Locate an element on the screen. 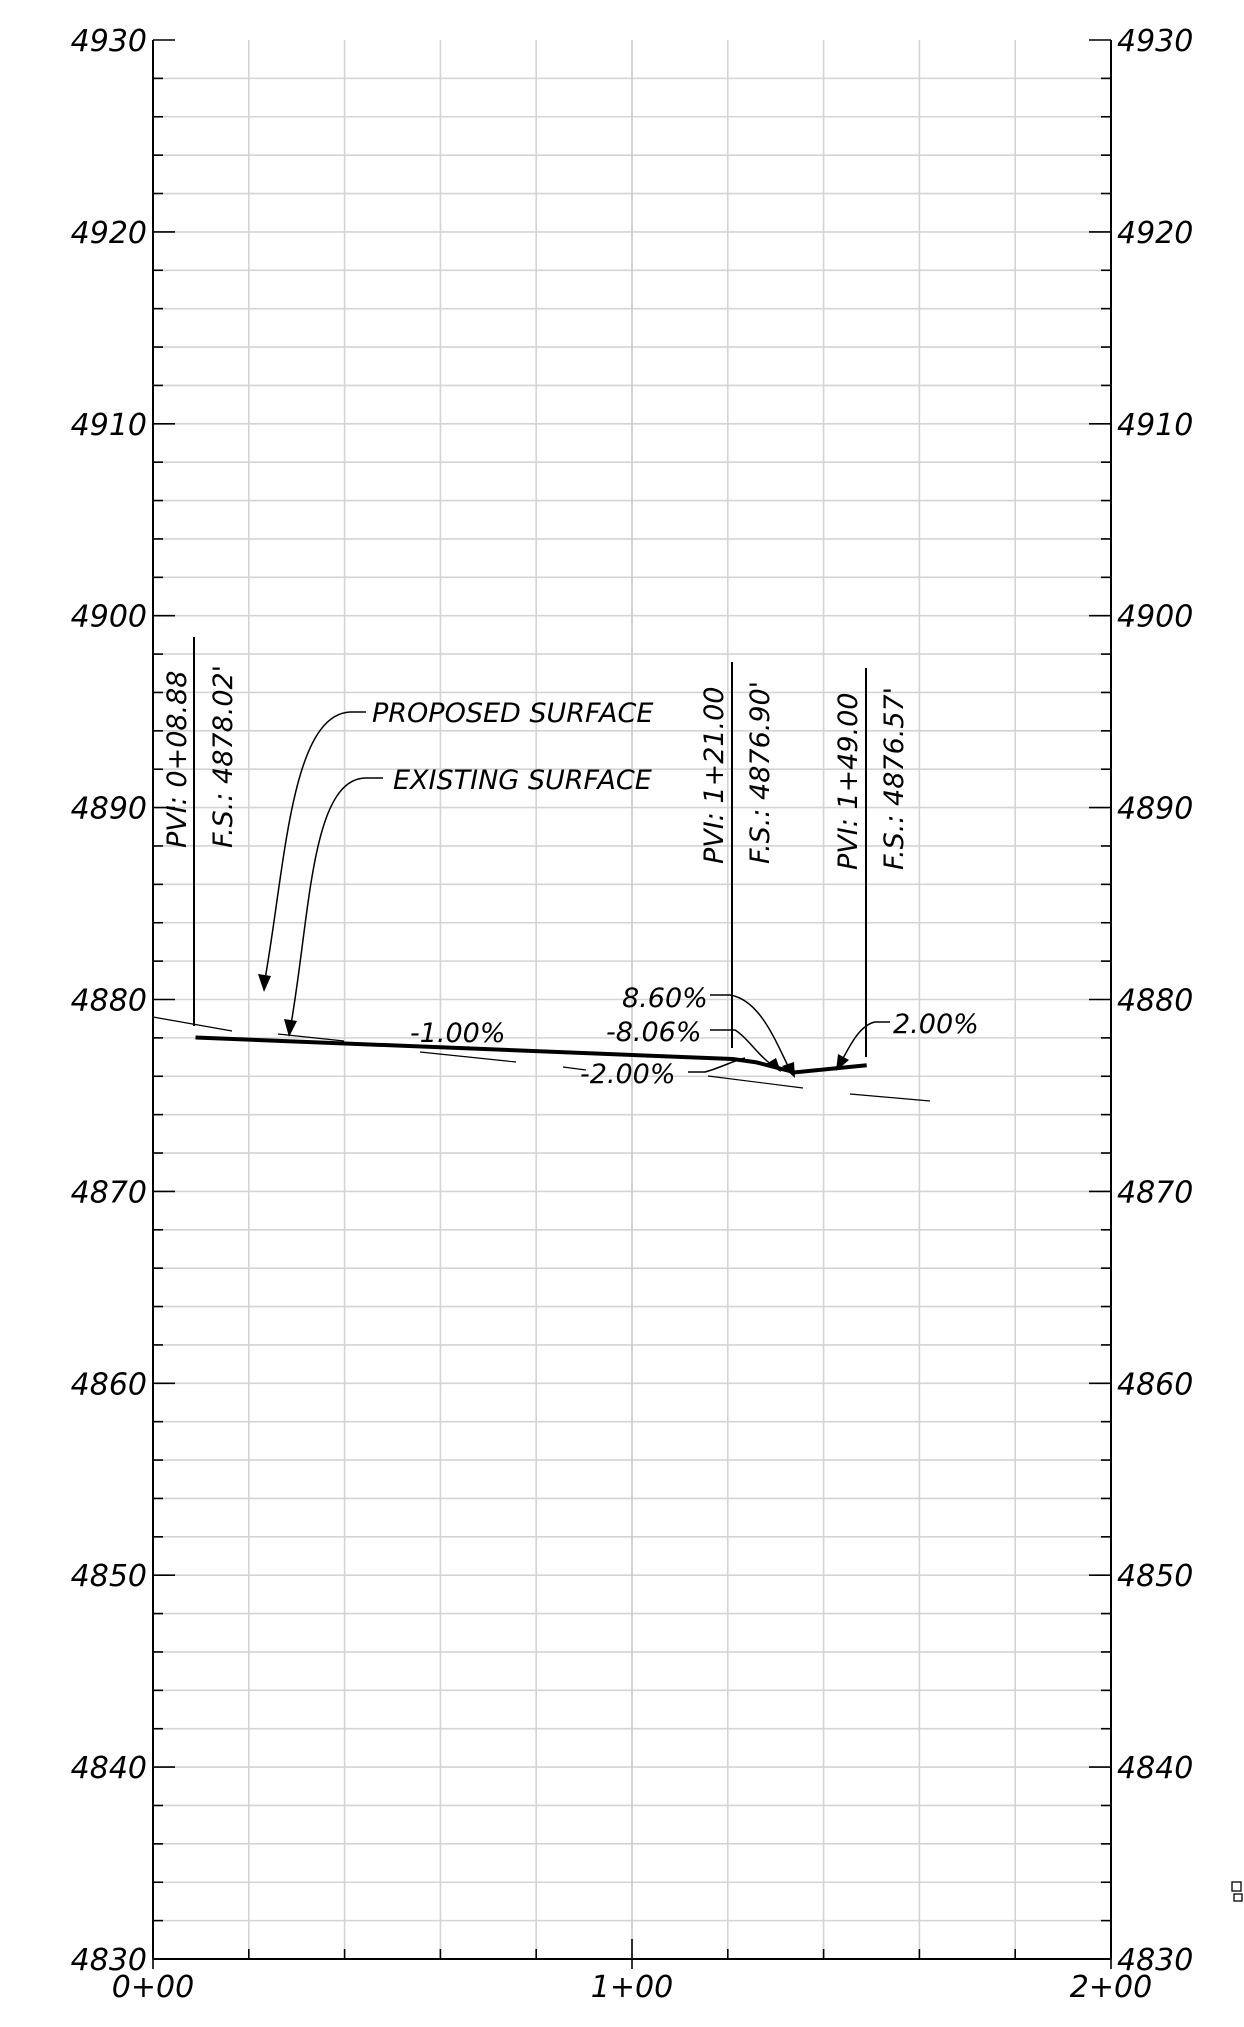 The height and width of the screenshot is (2027, 1244). grade-leader-200-neg is located at coordinates (717, 1065).